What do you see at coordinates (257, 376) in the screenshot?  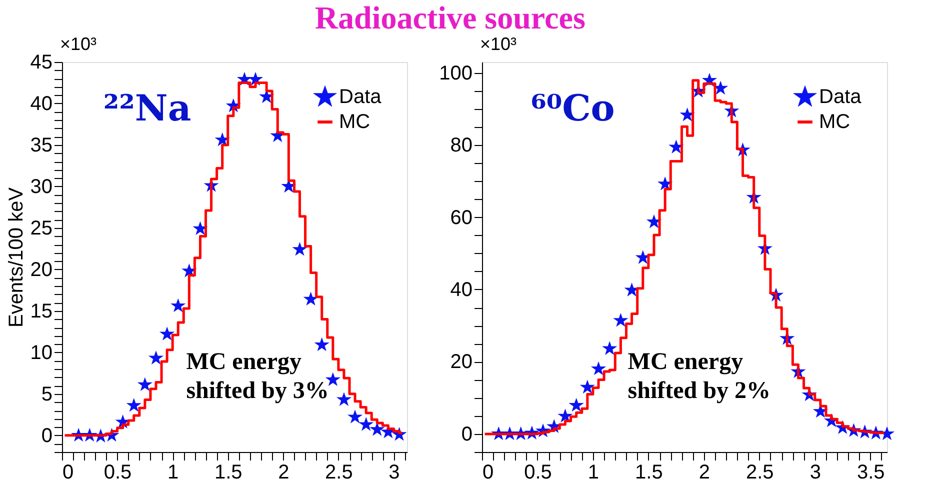 I see `annotation: MC energy shifted by 3%` at bounding box center [257, 376].